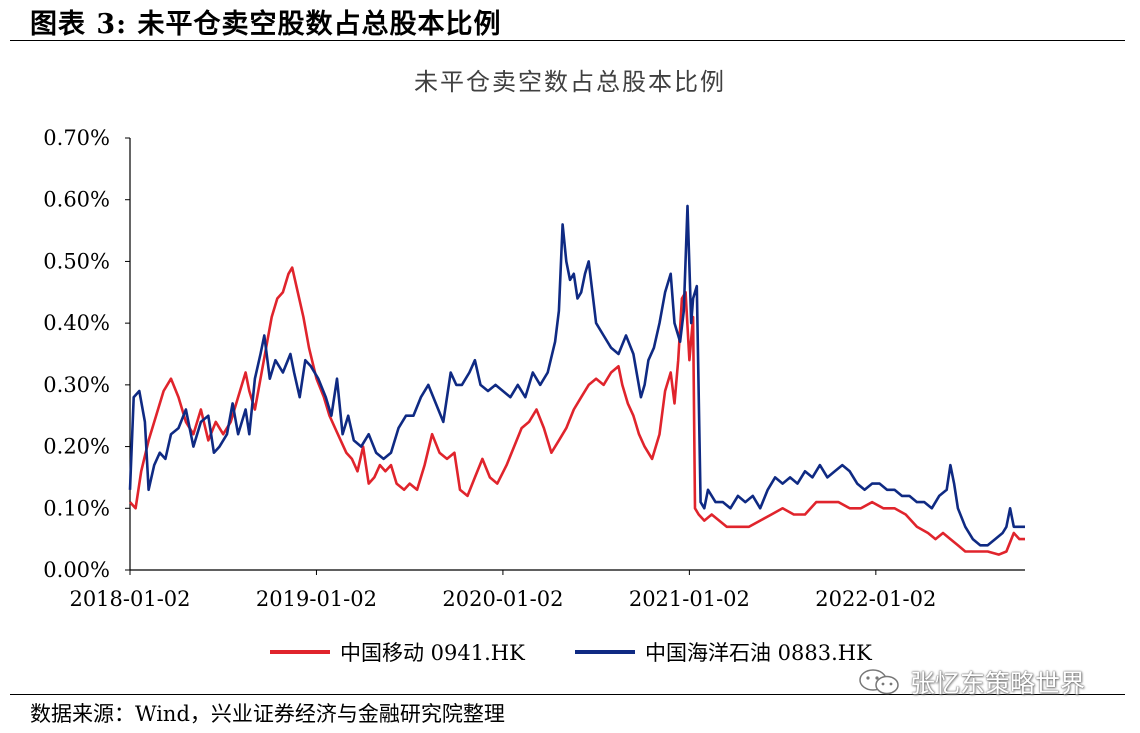  I want to click on source-note: 数据来源：Wind，兴业证券经济与金融研究院整理, so click(267, 714).